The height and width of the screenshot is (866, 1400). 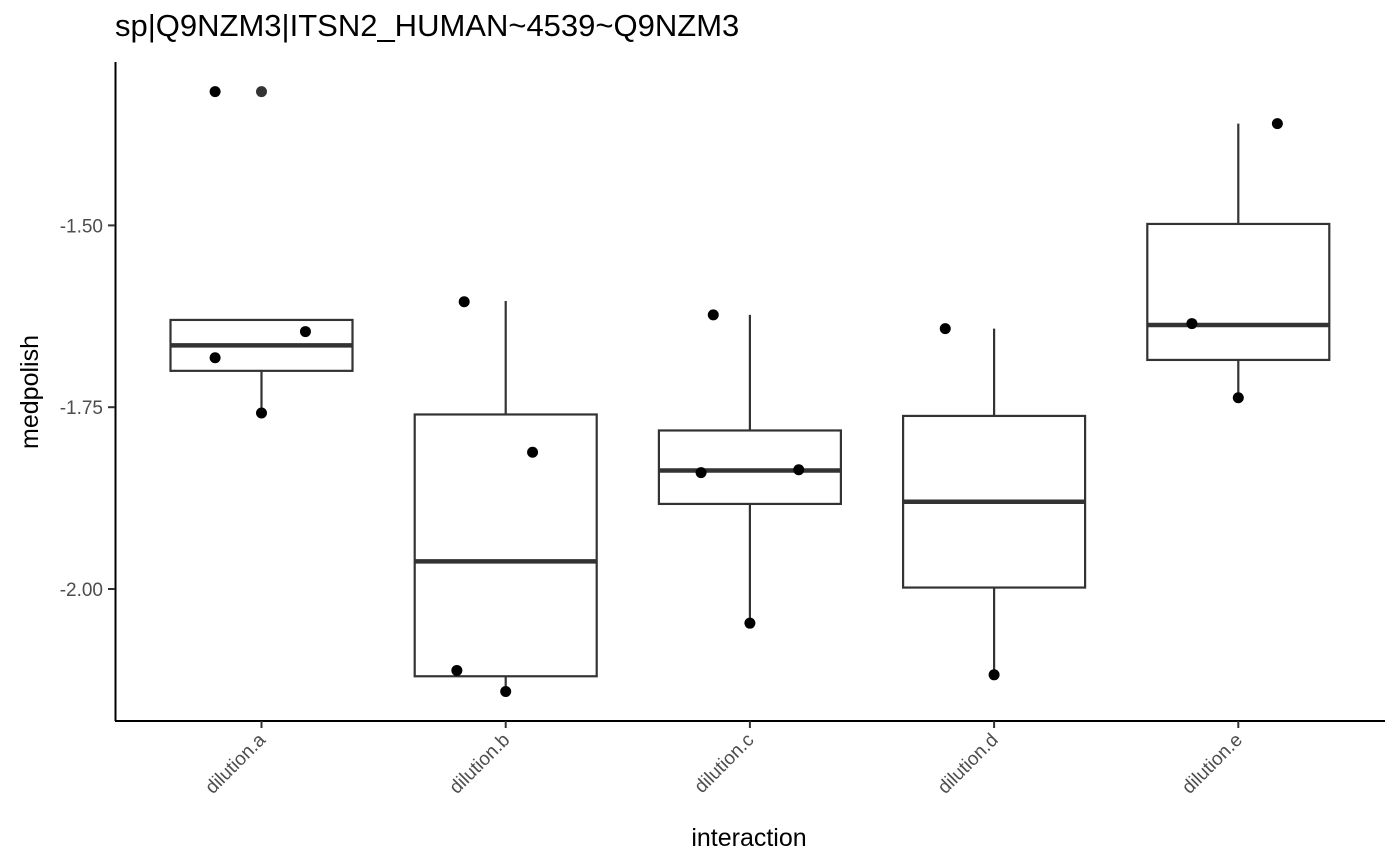 I want to click on x-tick-label: dilution.e, so click(x=1212, y=764).